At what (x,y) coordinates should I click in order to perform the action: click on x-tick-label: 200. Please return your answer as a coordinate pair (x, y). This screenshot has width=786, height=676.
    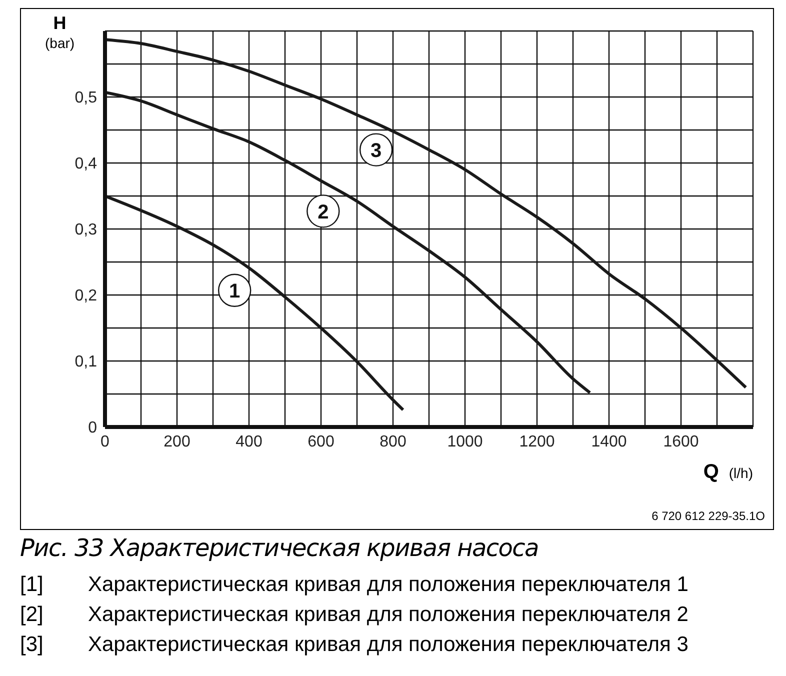
    Looking at the image, I should click on (177, 441).